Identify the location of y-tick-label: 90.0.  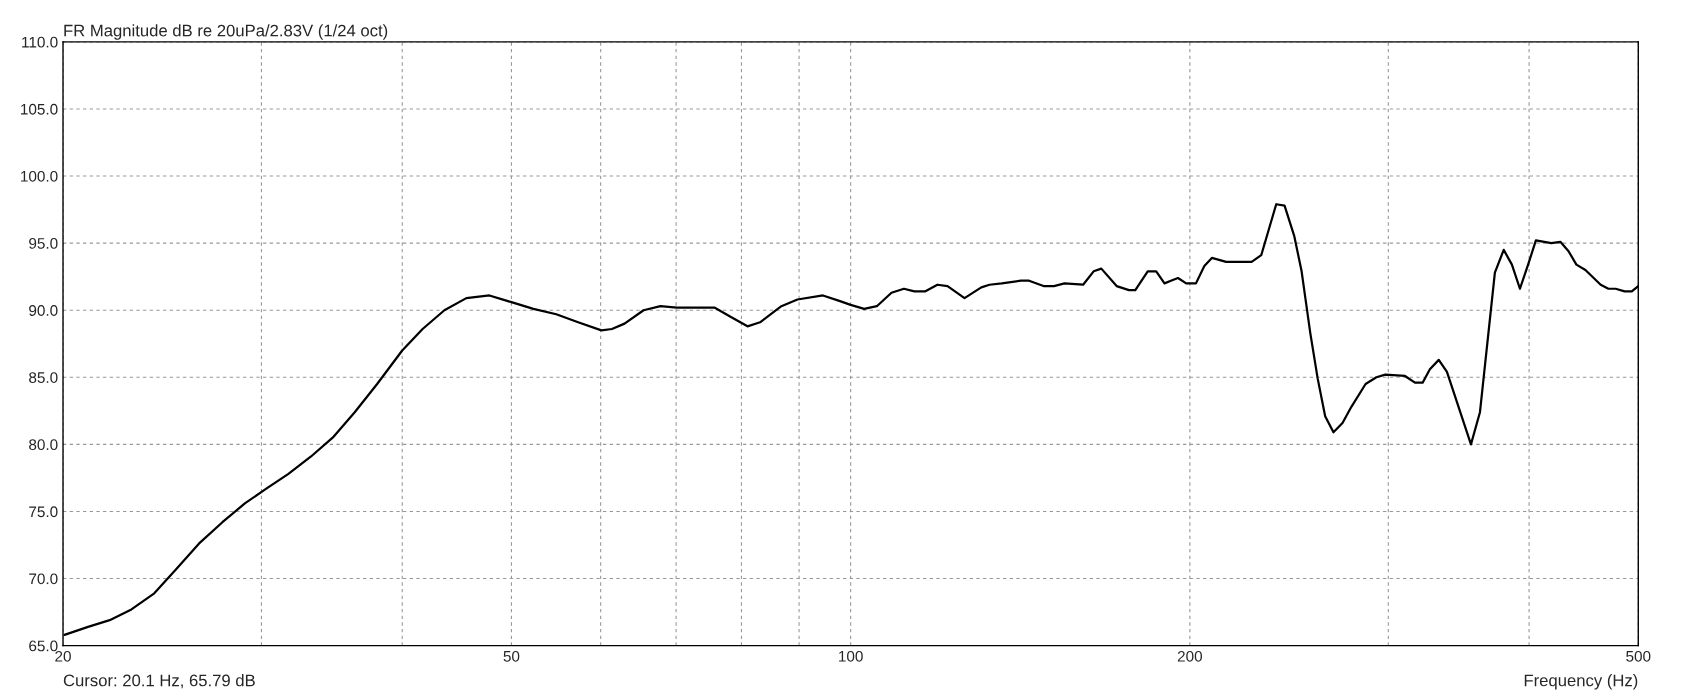
(43, 310).